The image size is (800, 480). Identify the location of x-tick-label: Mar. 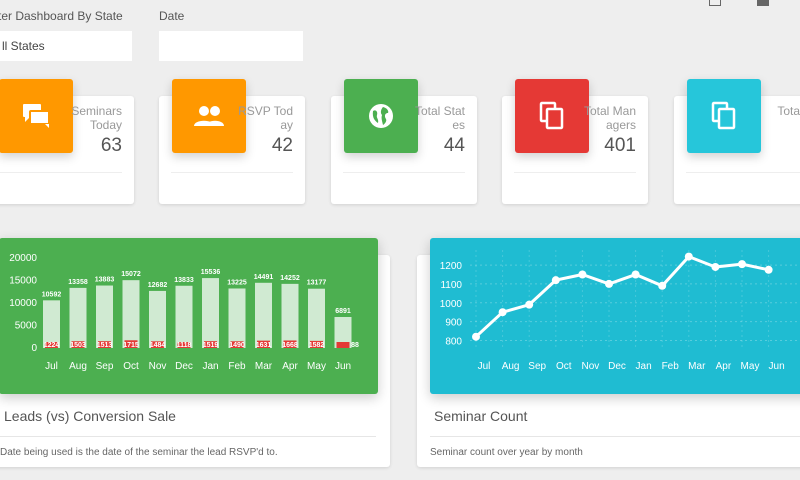
(264, 366).